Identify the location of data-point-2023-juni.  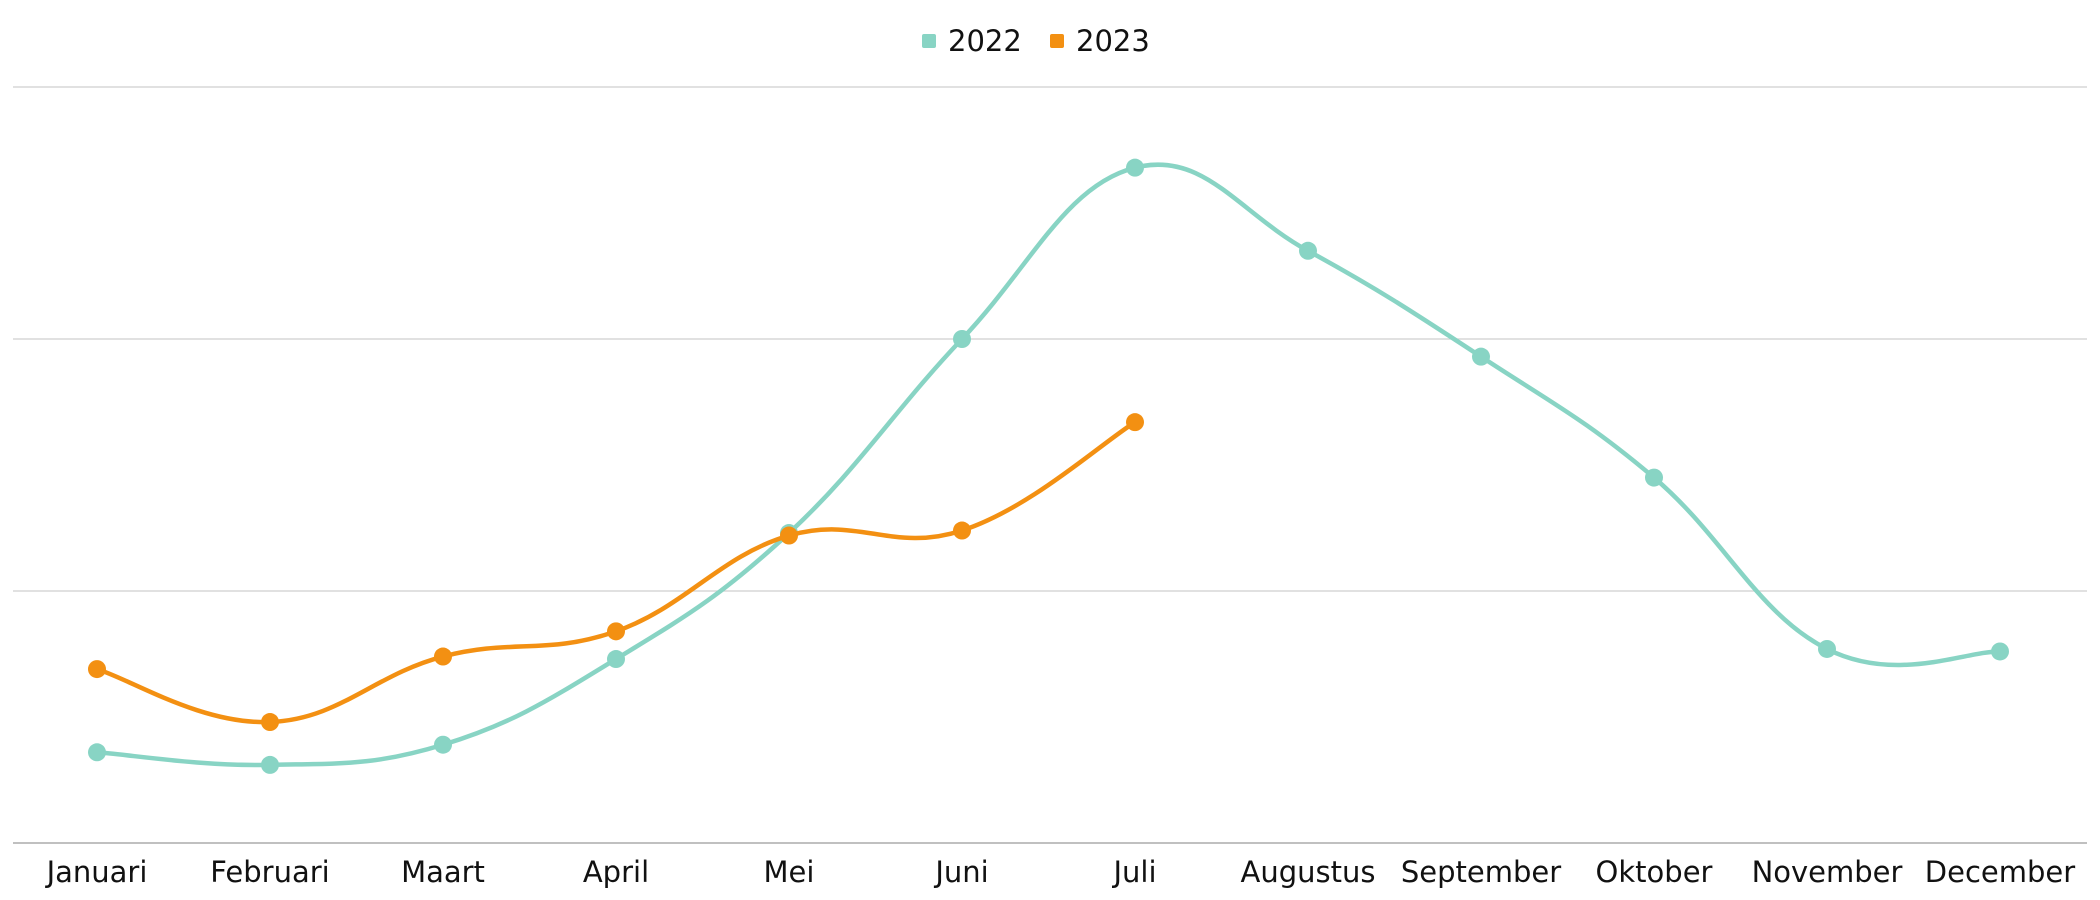
(962, 530).